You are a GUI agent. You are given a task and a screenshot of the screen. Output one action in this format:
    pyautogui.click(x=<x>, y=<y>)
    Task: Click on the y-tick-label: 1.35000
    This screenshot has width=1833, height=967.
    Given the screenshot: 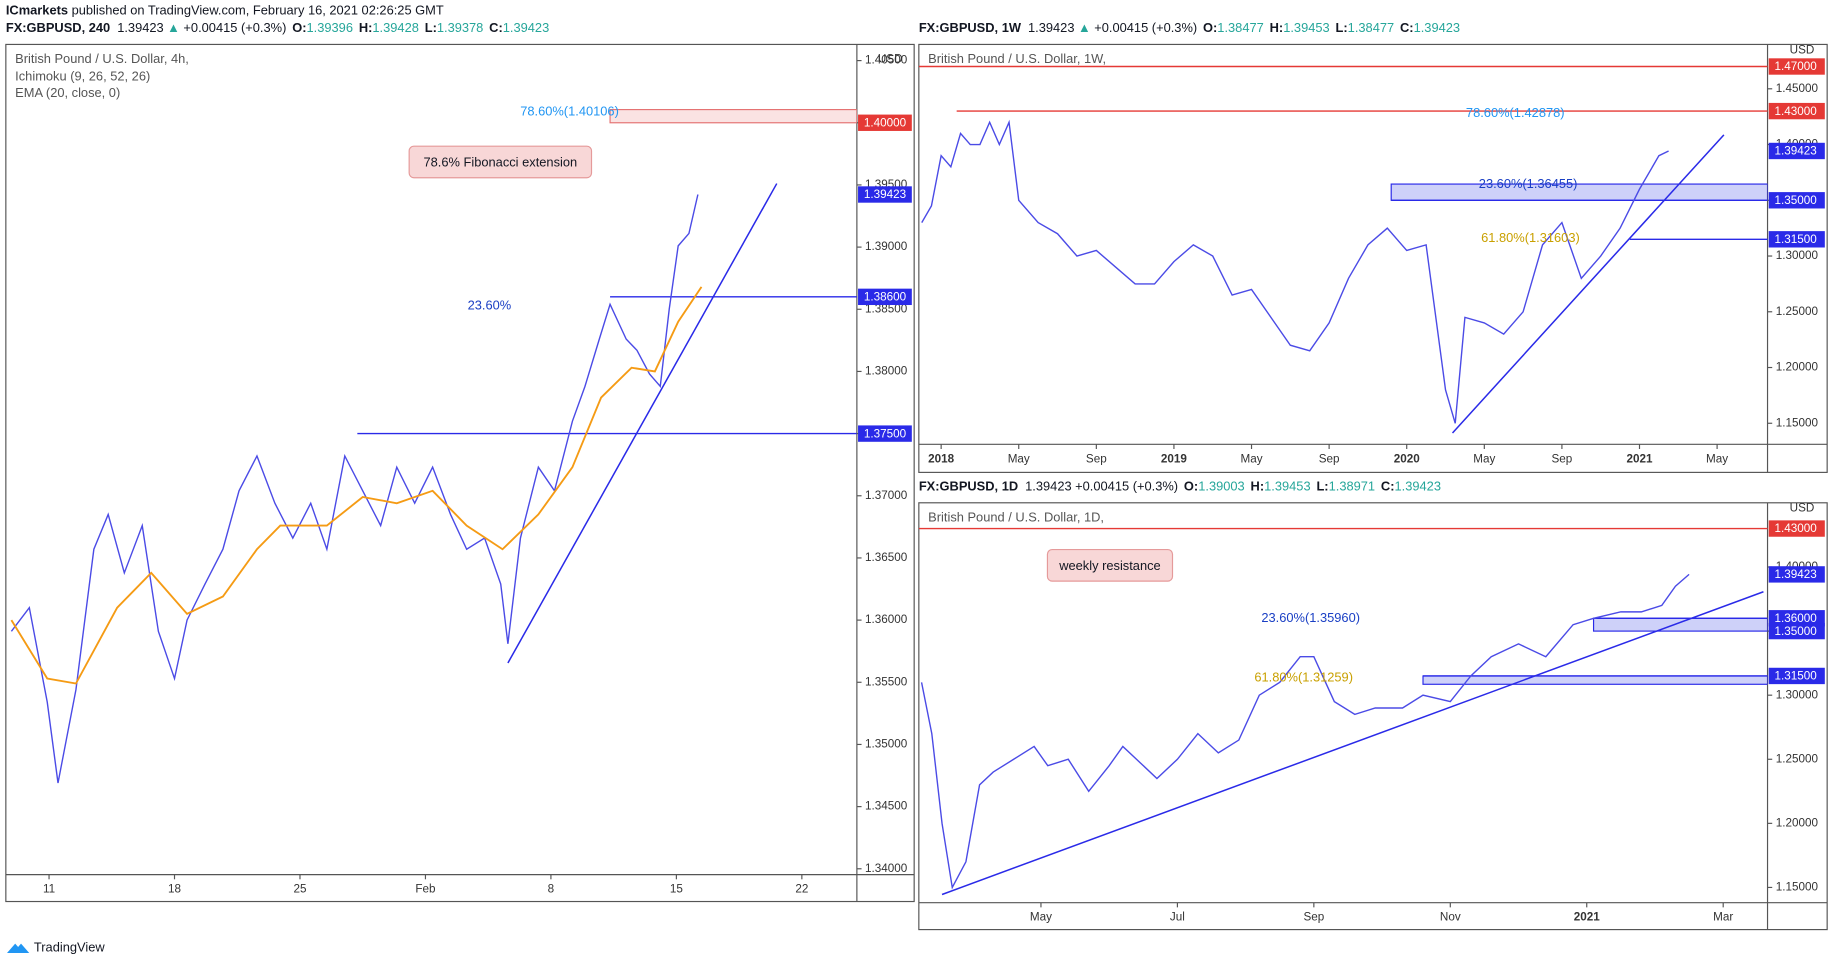 What is the action you would take?
    pyautogui.click(x=886, y=744)
    